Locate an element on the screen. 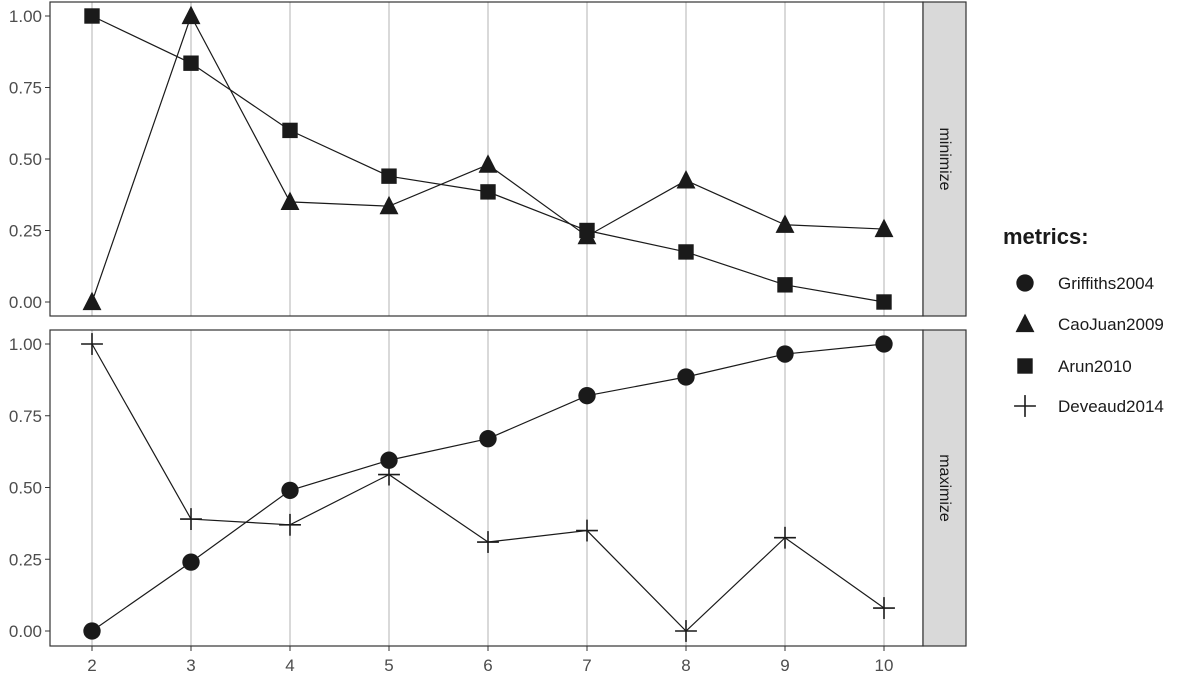  x-tick-label: 8 is located at coordinates (685, 665).